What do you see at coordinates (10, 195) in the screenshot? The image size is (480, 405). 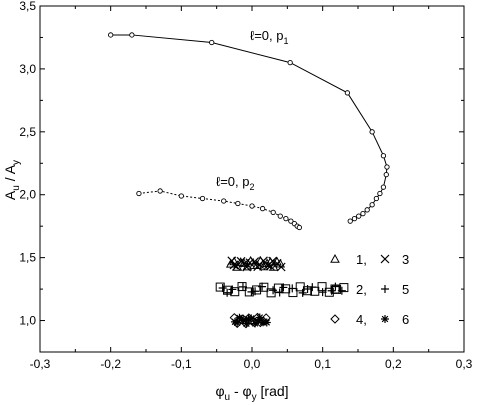 I see `y-title-main: A` at bounding box center [10, 195].